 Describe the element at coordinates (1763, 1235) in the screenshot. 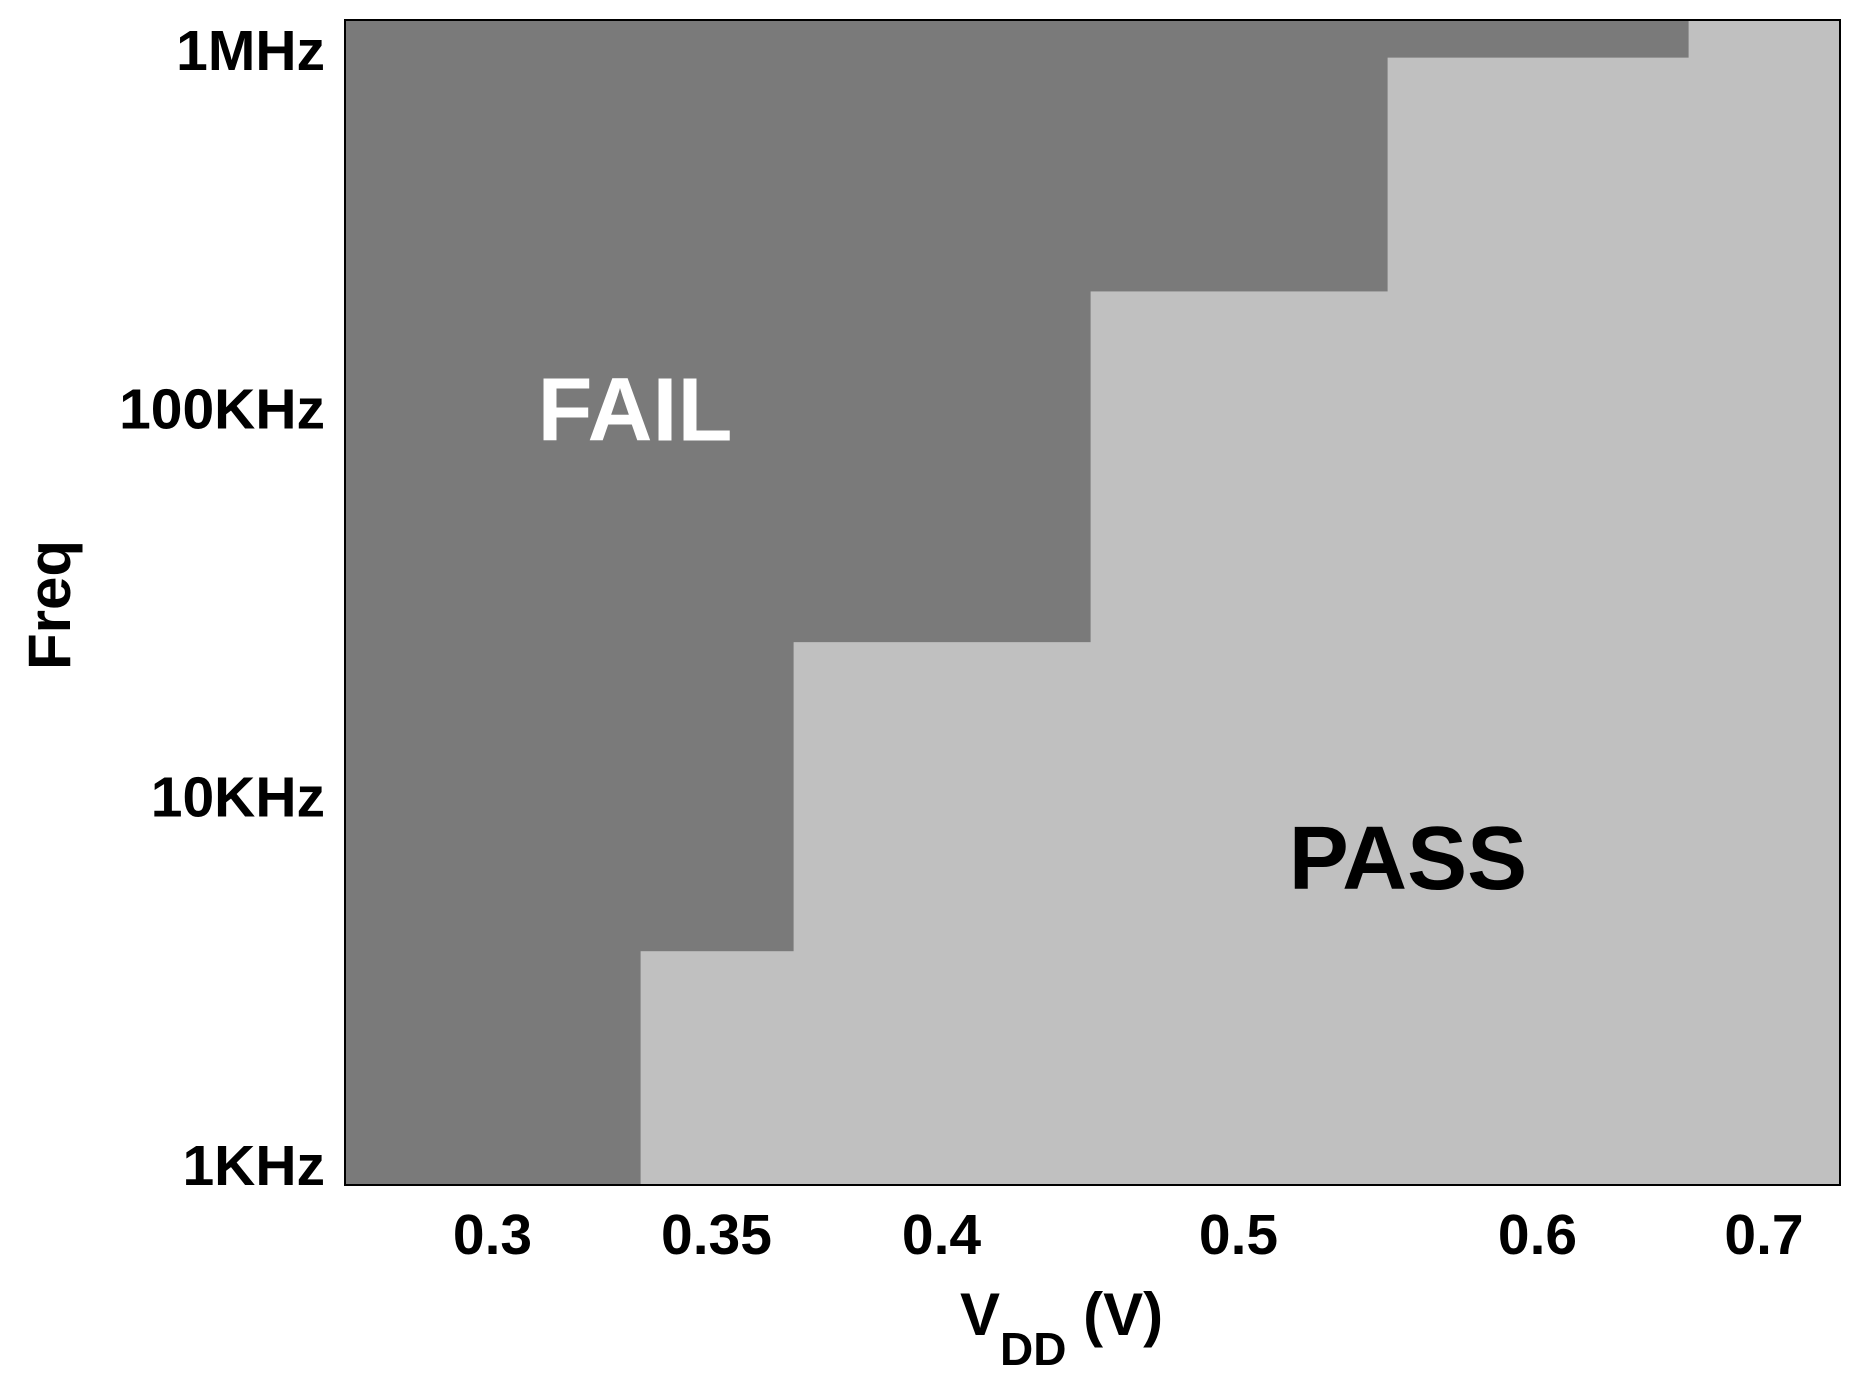

I see `x-tick-label: 0.7` at that location.